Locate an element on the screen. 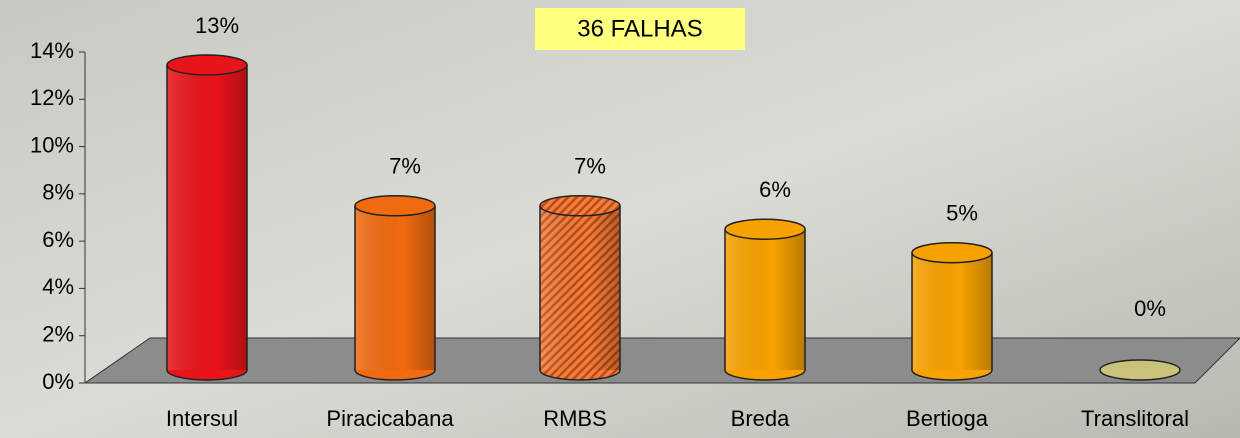  x-tick-label: Piracicabana is located at coordinates (390, 418).